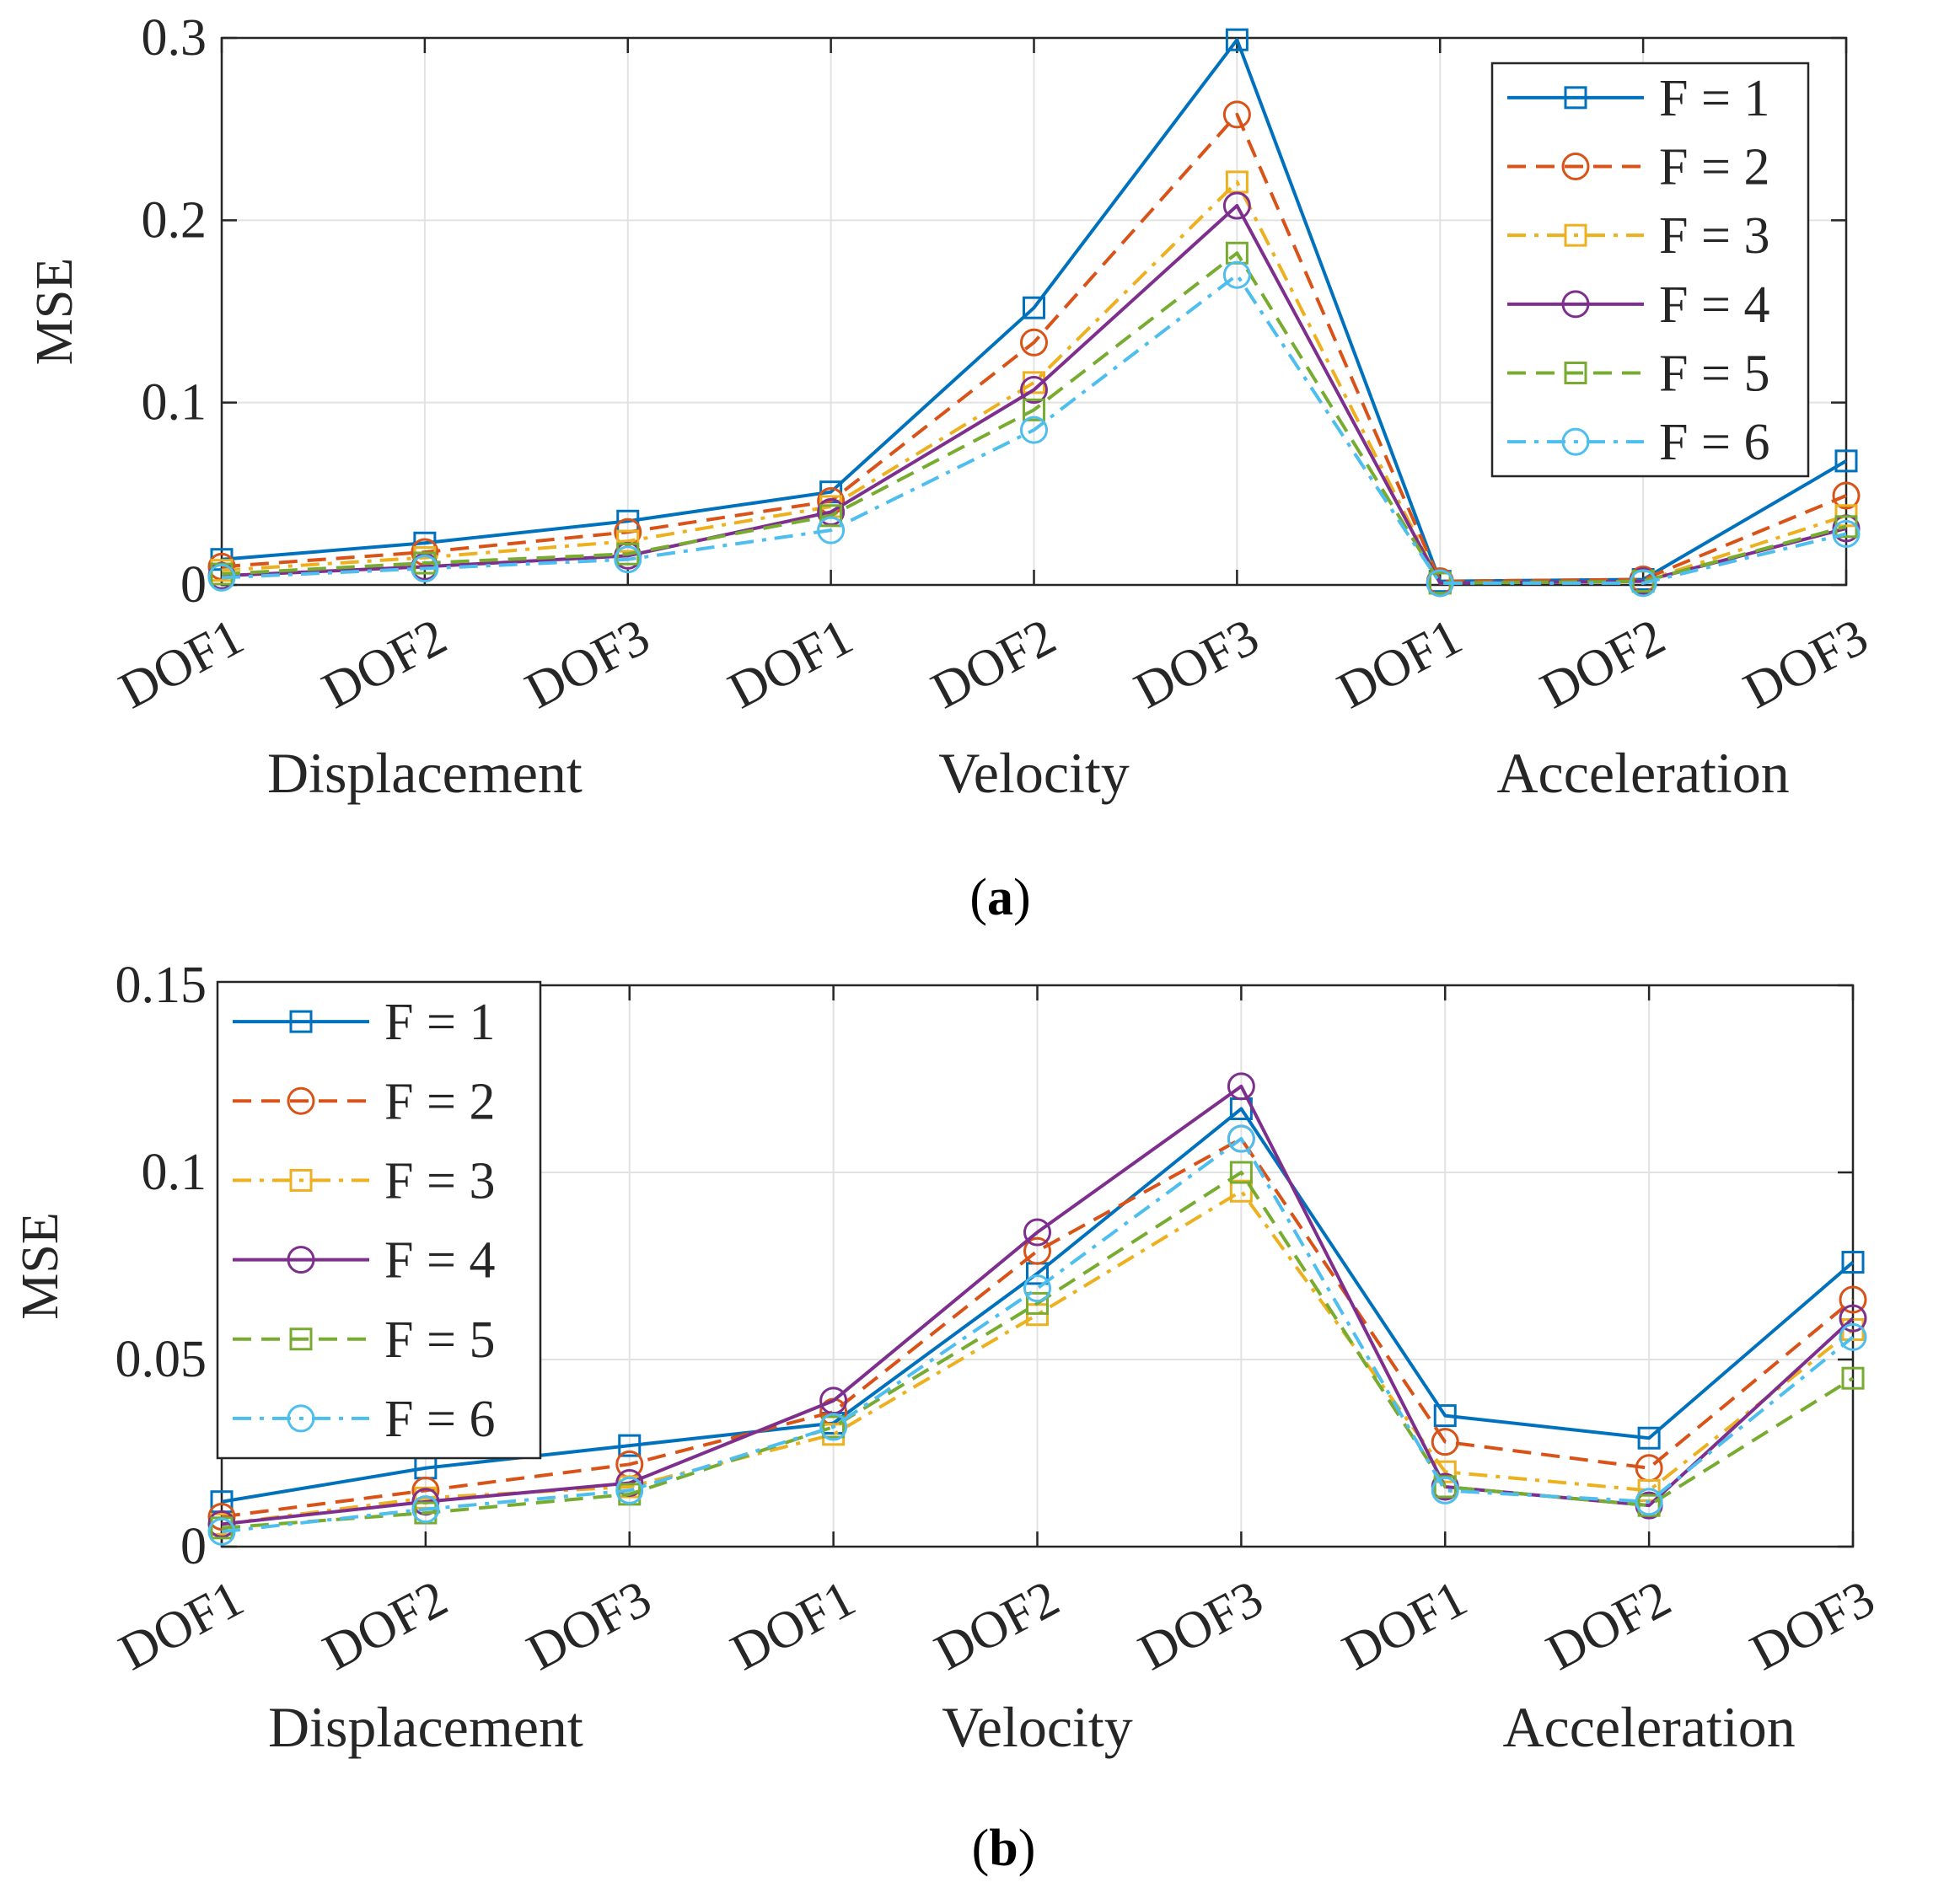 This screenshot has height=1904, width=1960. What do you see at coordinates (193, 585) in the screenshot?
I see `y-tick-label: 0` at bounding box center [193, 585].